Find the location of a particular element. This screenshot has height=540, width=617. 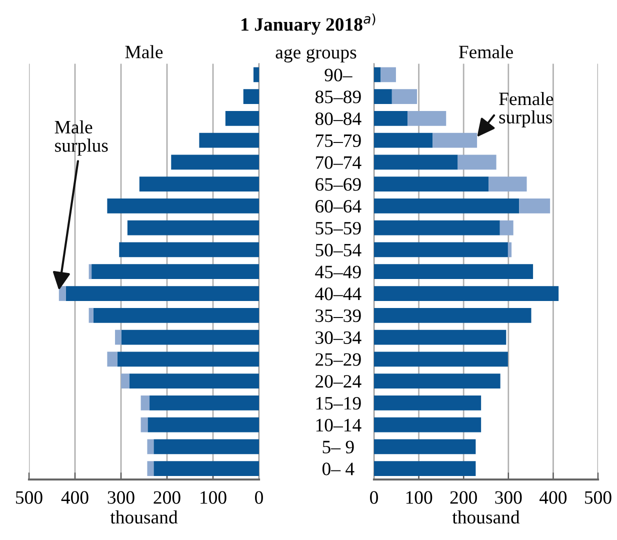

chart-title: Male is located at coordinates (144, 51).